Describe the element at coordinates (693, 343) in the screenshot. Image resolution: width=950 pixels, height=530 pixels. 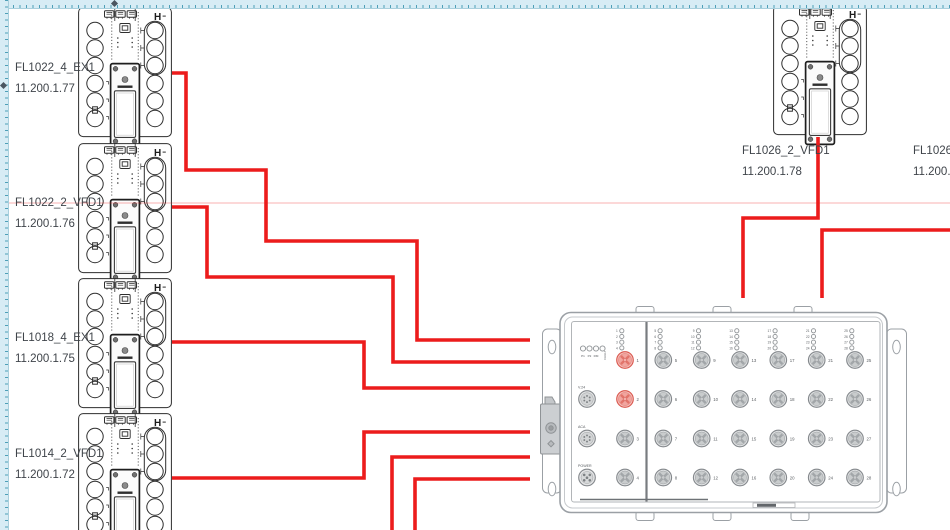
I see `port-led-number: 11` at that location.